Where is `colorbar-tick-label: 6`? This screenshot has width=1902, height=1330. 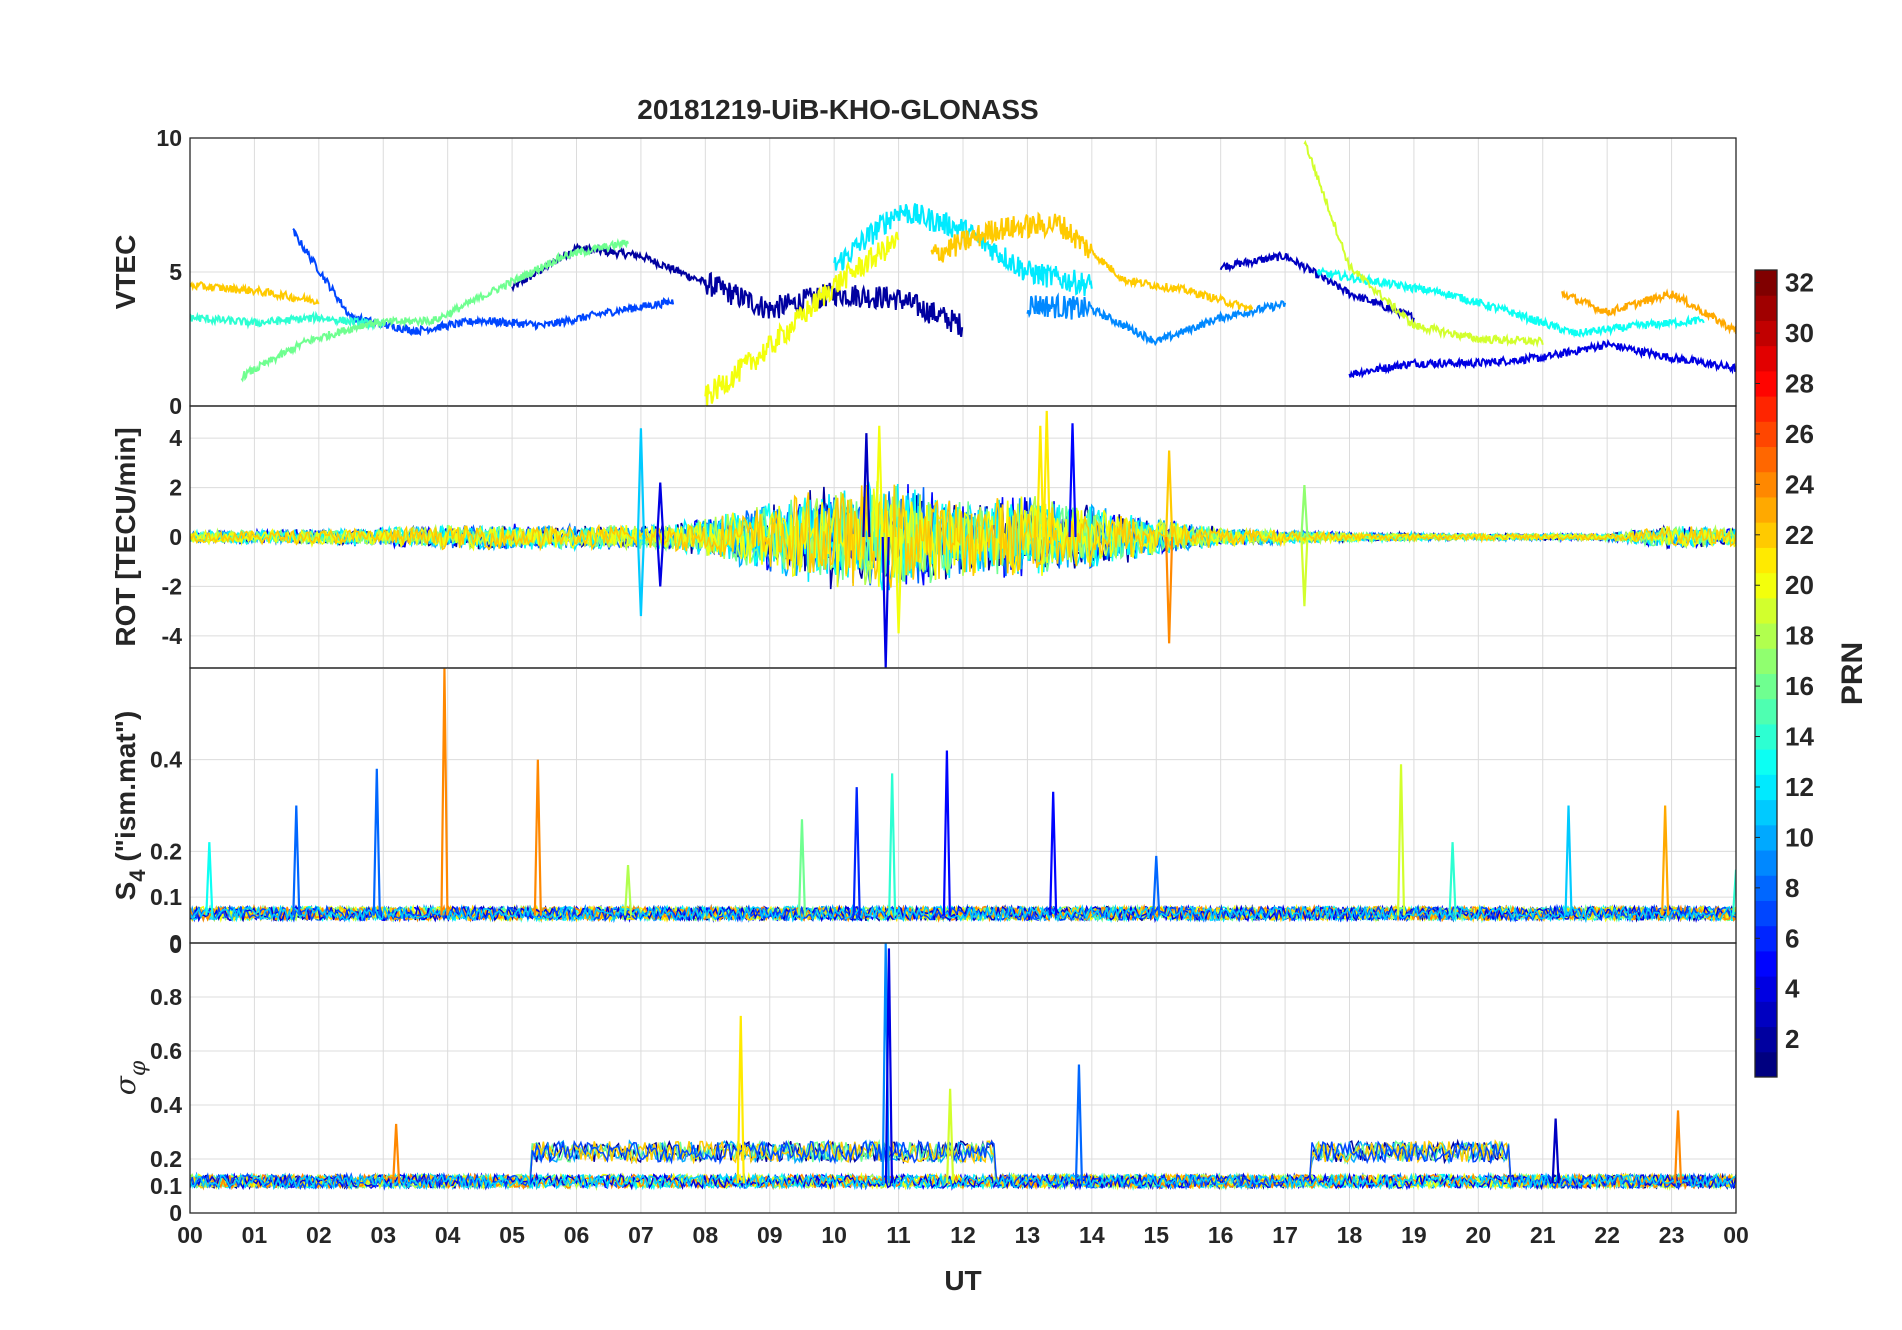
colorbar-tick-label: 6 is located at coordinates (1792, 938).